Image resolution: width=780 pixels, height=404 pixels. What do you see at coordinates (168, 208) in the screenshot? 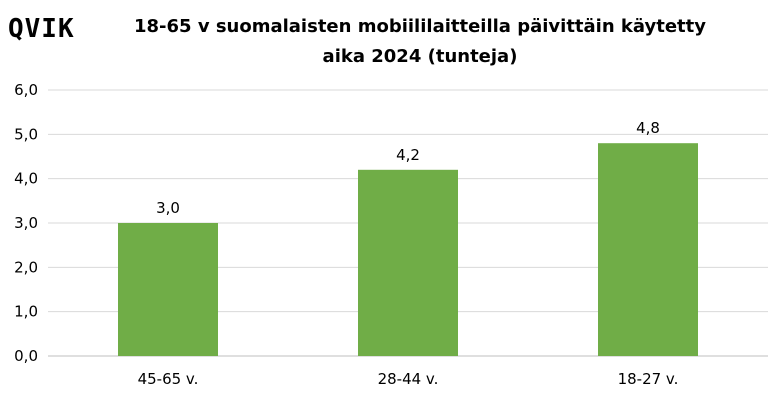
I see `data-label: 3,0` at bounding box center [168, 208].